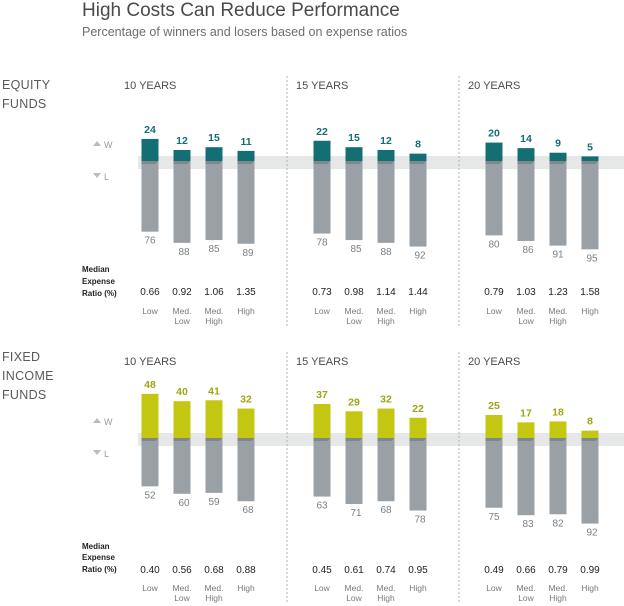 The image size is (624, 606). Describe the element at coordinates (150, 362) in the screenshot. I see `fixed-income-period-label: 10 YEARS` at that location.